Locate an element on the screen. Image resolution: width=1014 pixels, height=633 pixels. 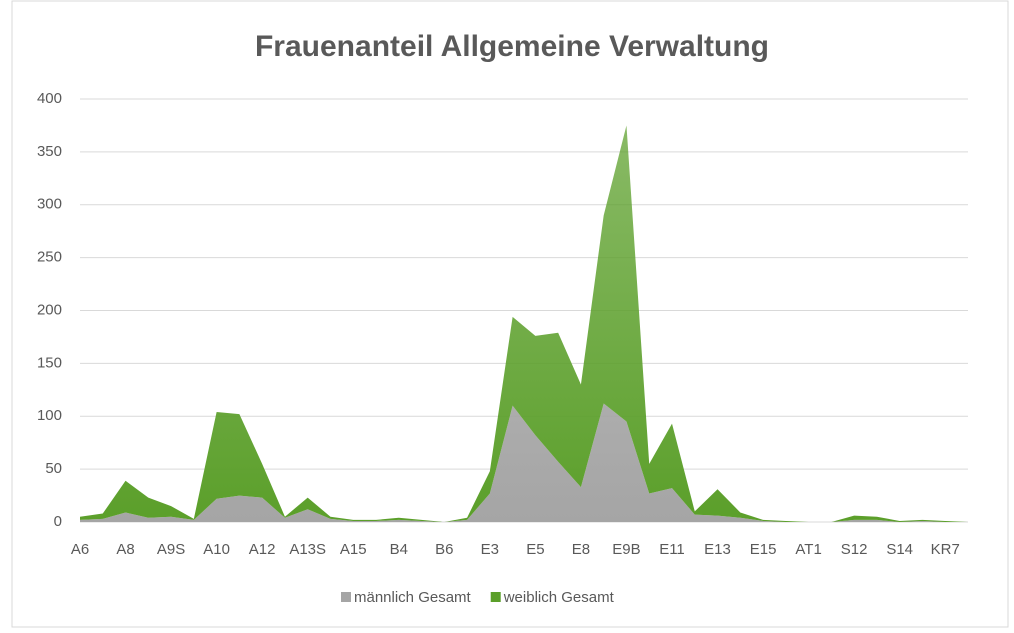
x-tick-label: E9B is located at coordinates (626, 549).